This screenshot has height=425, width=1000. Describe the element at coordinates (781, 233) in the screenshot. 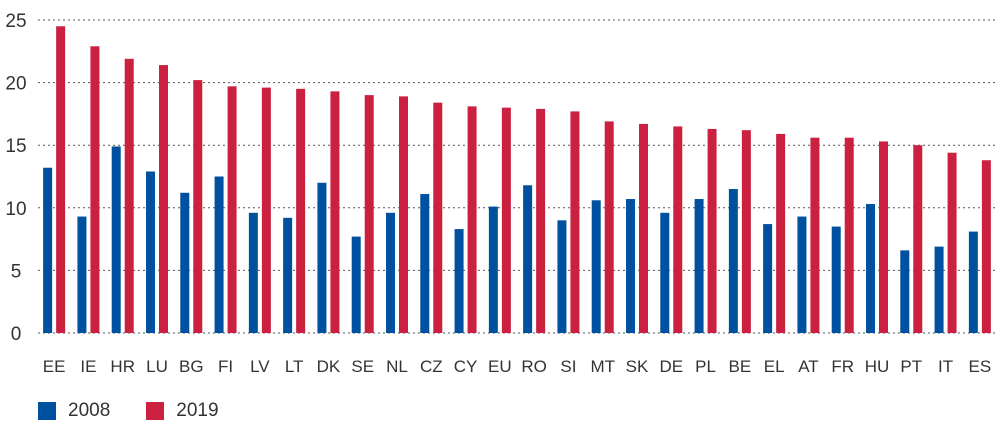

I see `bar-2019-EL` at that location.